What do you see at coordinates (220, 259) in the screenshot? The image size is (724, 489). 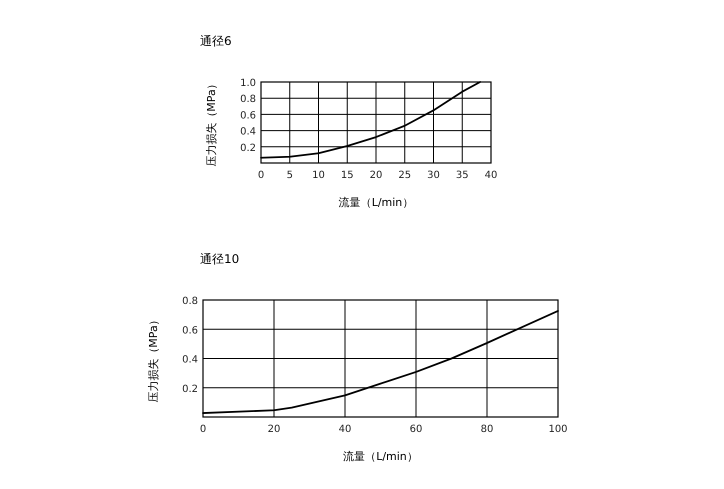 I see `chart-title: 通径10` at bounding box center [220, 259].